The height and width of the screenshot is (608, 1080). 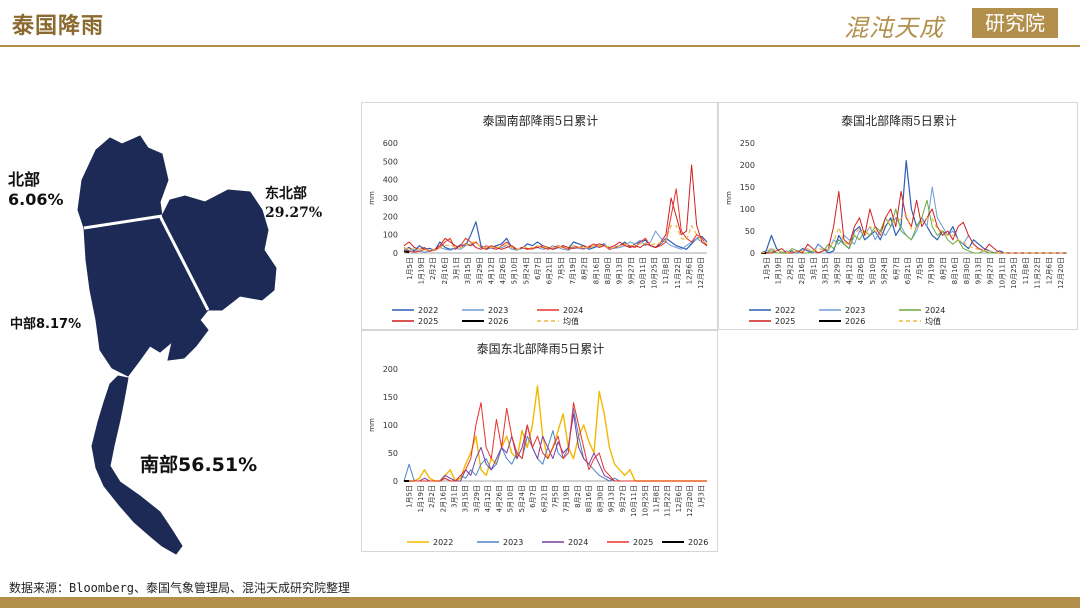 I want to click on x-tick-label: 1月3日, so click(x=701, y=496).